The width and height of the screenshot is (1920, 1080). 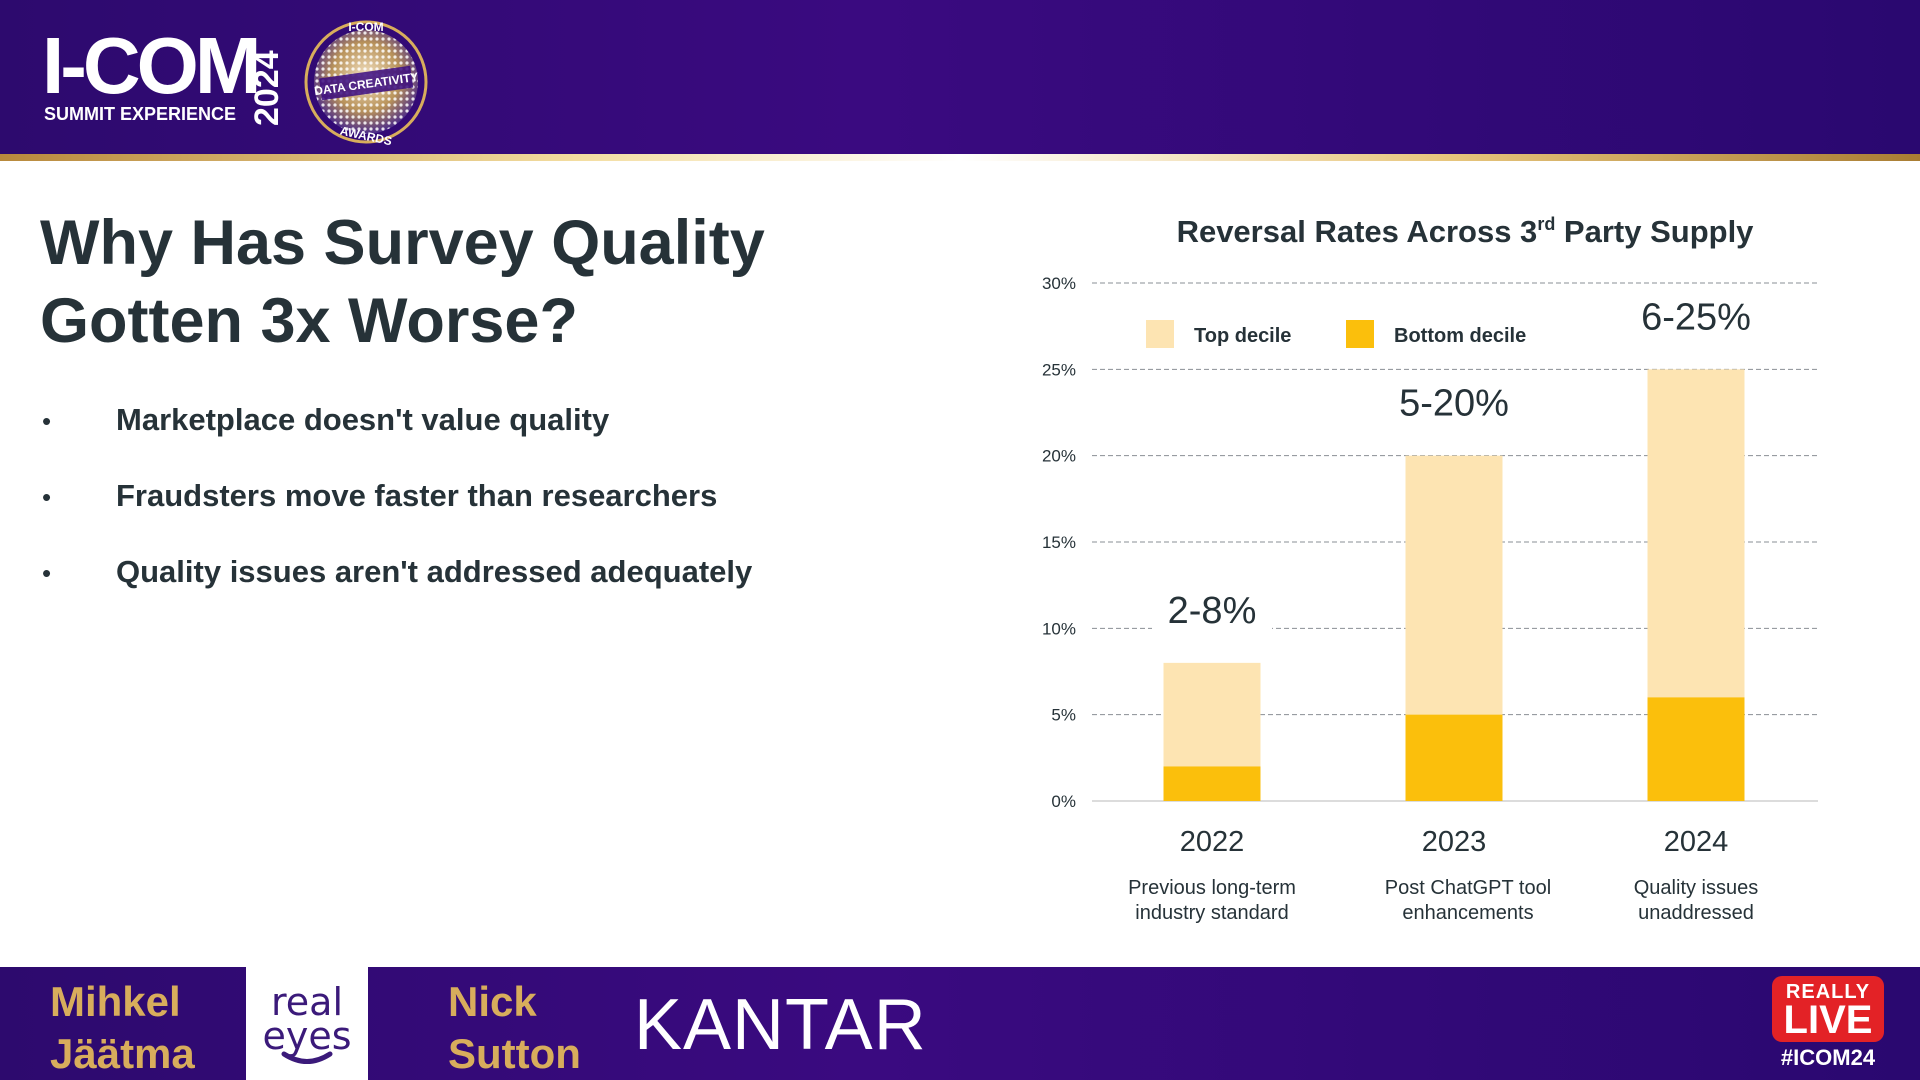 I want to click on award-top-text: I-COM, so click(x=365, y=27).